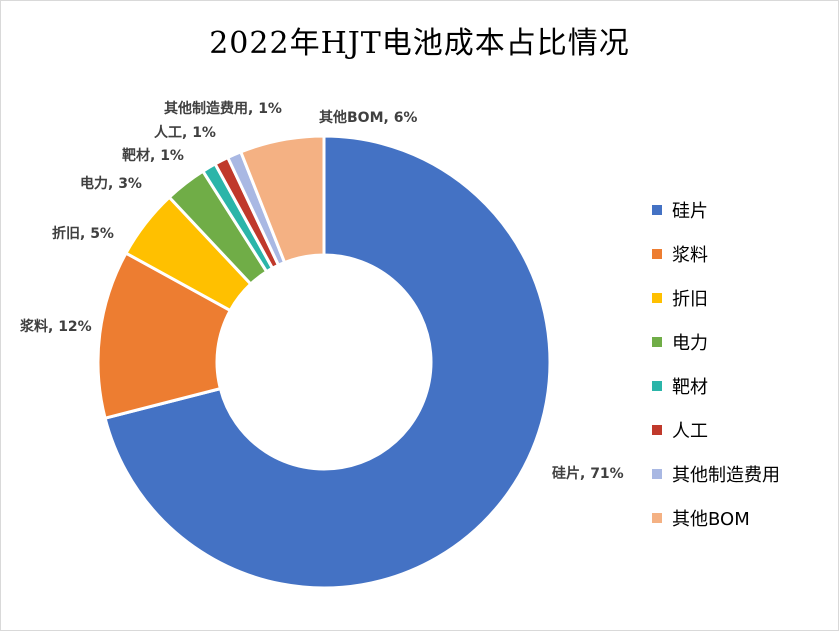 The height and width of the screenshot is (631, 839). I want to click on legend-item: 其他制造费用, so click(716, 474).